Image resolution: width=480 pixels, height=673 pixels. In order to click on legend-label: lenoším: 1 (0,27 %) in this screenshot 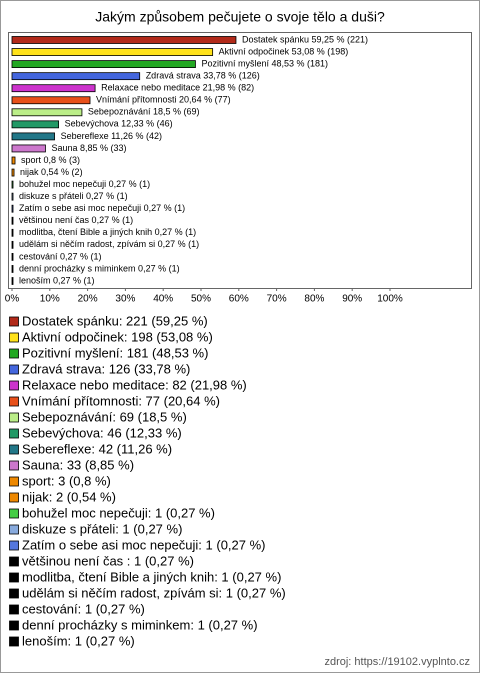, I will do `click(78, 640)`.